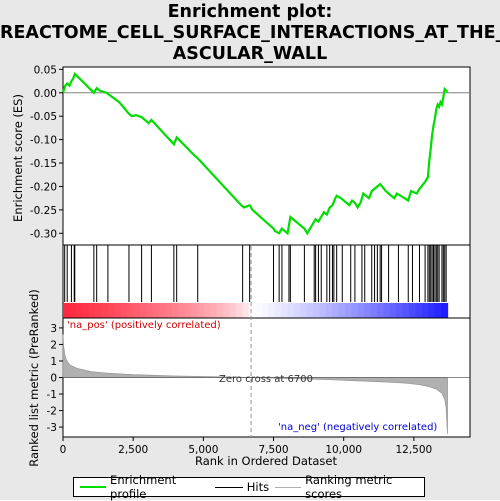 This screenshot has width=500, height=501. What do you see at coordinates (53, 345) in the screenshot?
I see `metric-ytick-label: 2` at bounding box center [53, 345].